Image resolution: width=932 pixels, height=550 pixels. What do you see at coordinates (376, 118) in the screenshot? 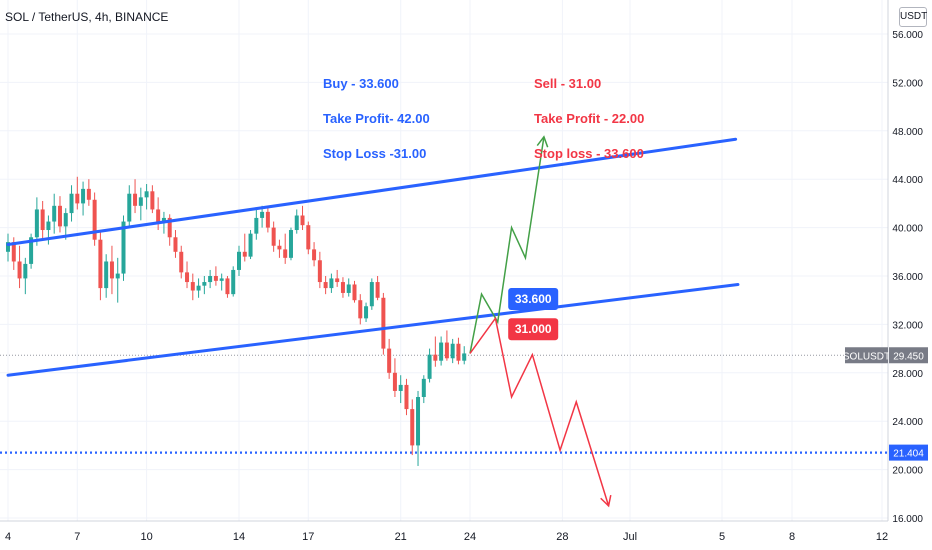
I see `buy-take-profit-annotation: Take Profit- 42.00` at bounding box center [376, 118].